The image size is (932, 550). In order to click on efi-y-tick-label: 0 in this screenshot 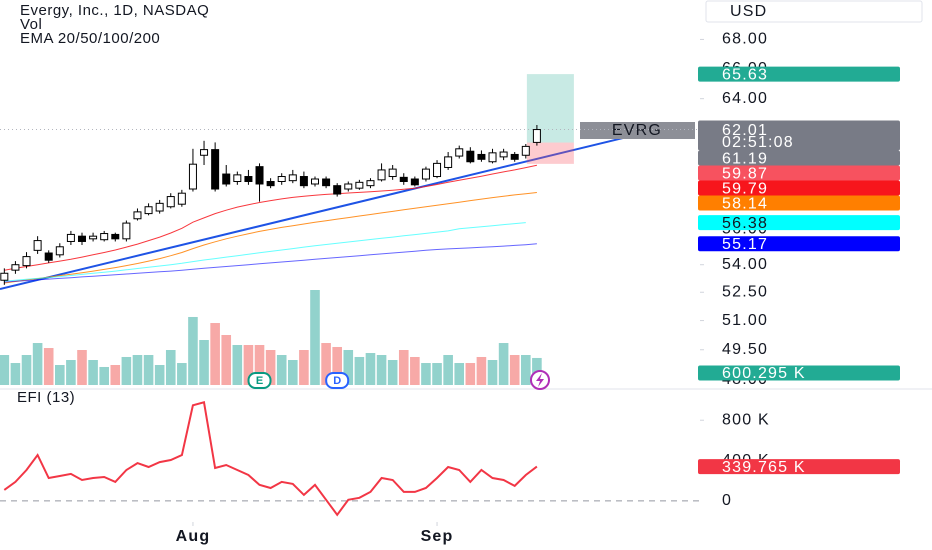, I will do `click(727, 500)`.